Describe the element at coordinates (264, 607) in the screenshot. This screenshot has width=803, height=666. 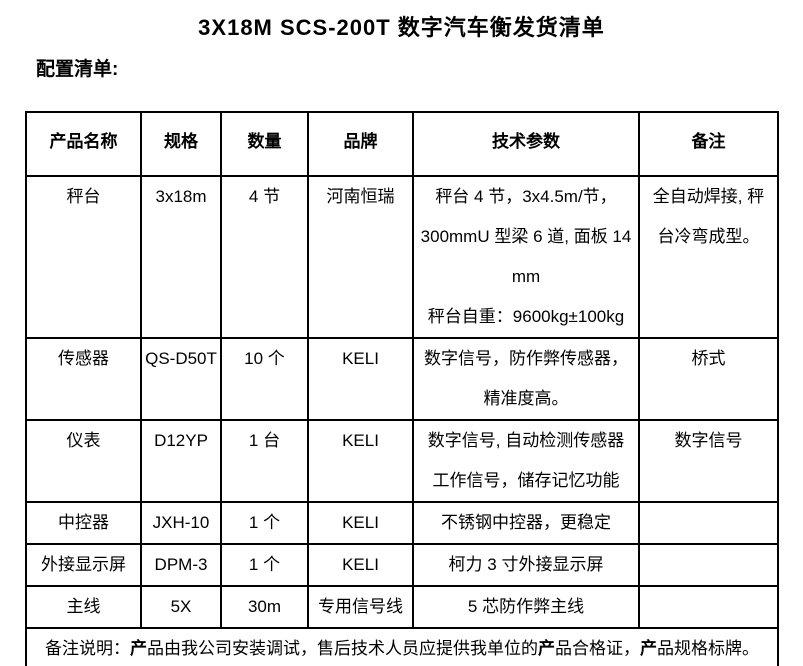
I see `cell-qty: 30m` at that location.